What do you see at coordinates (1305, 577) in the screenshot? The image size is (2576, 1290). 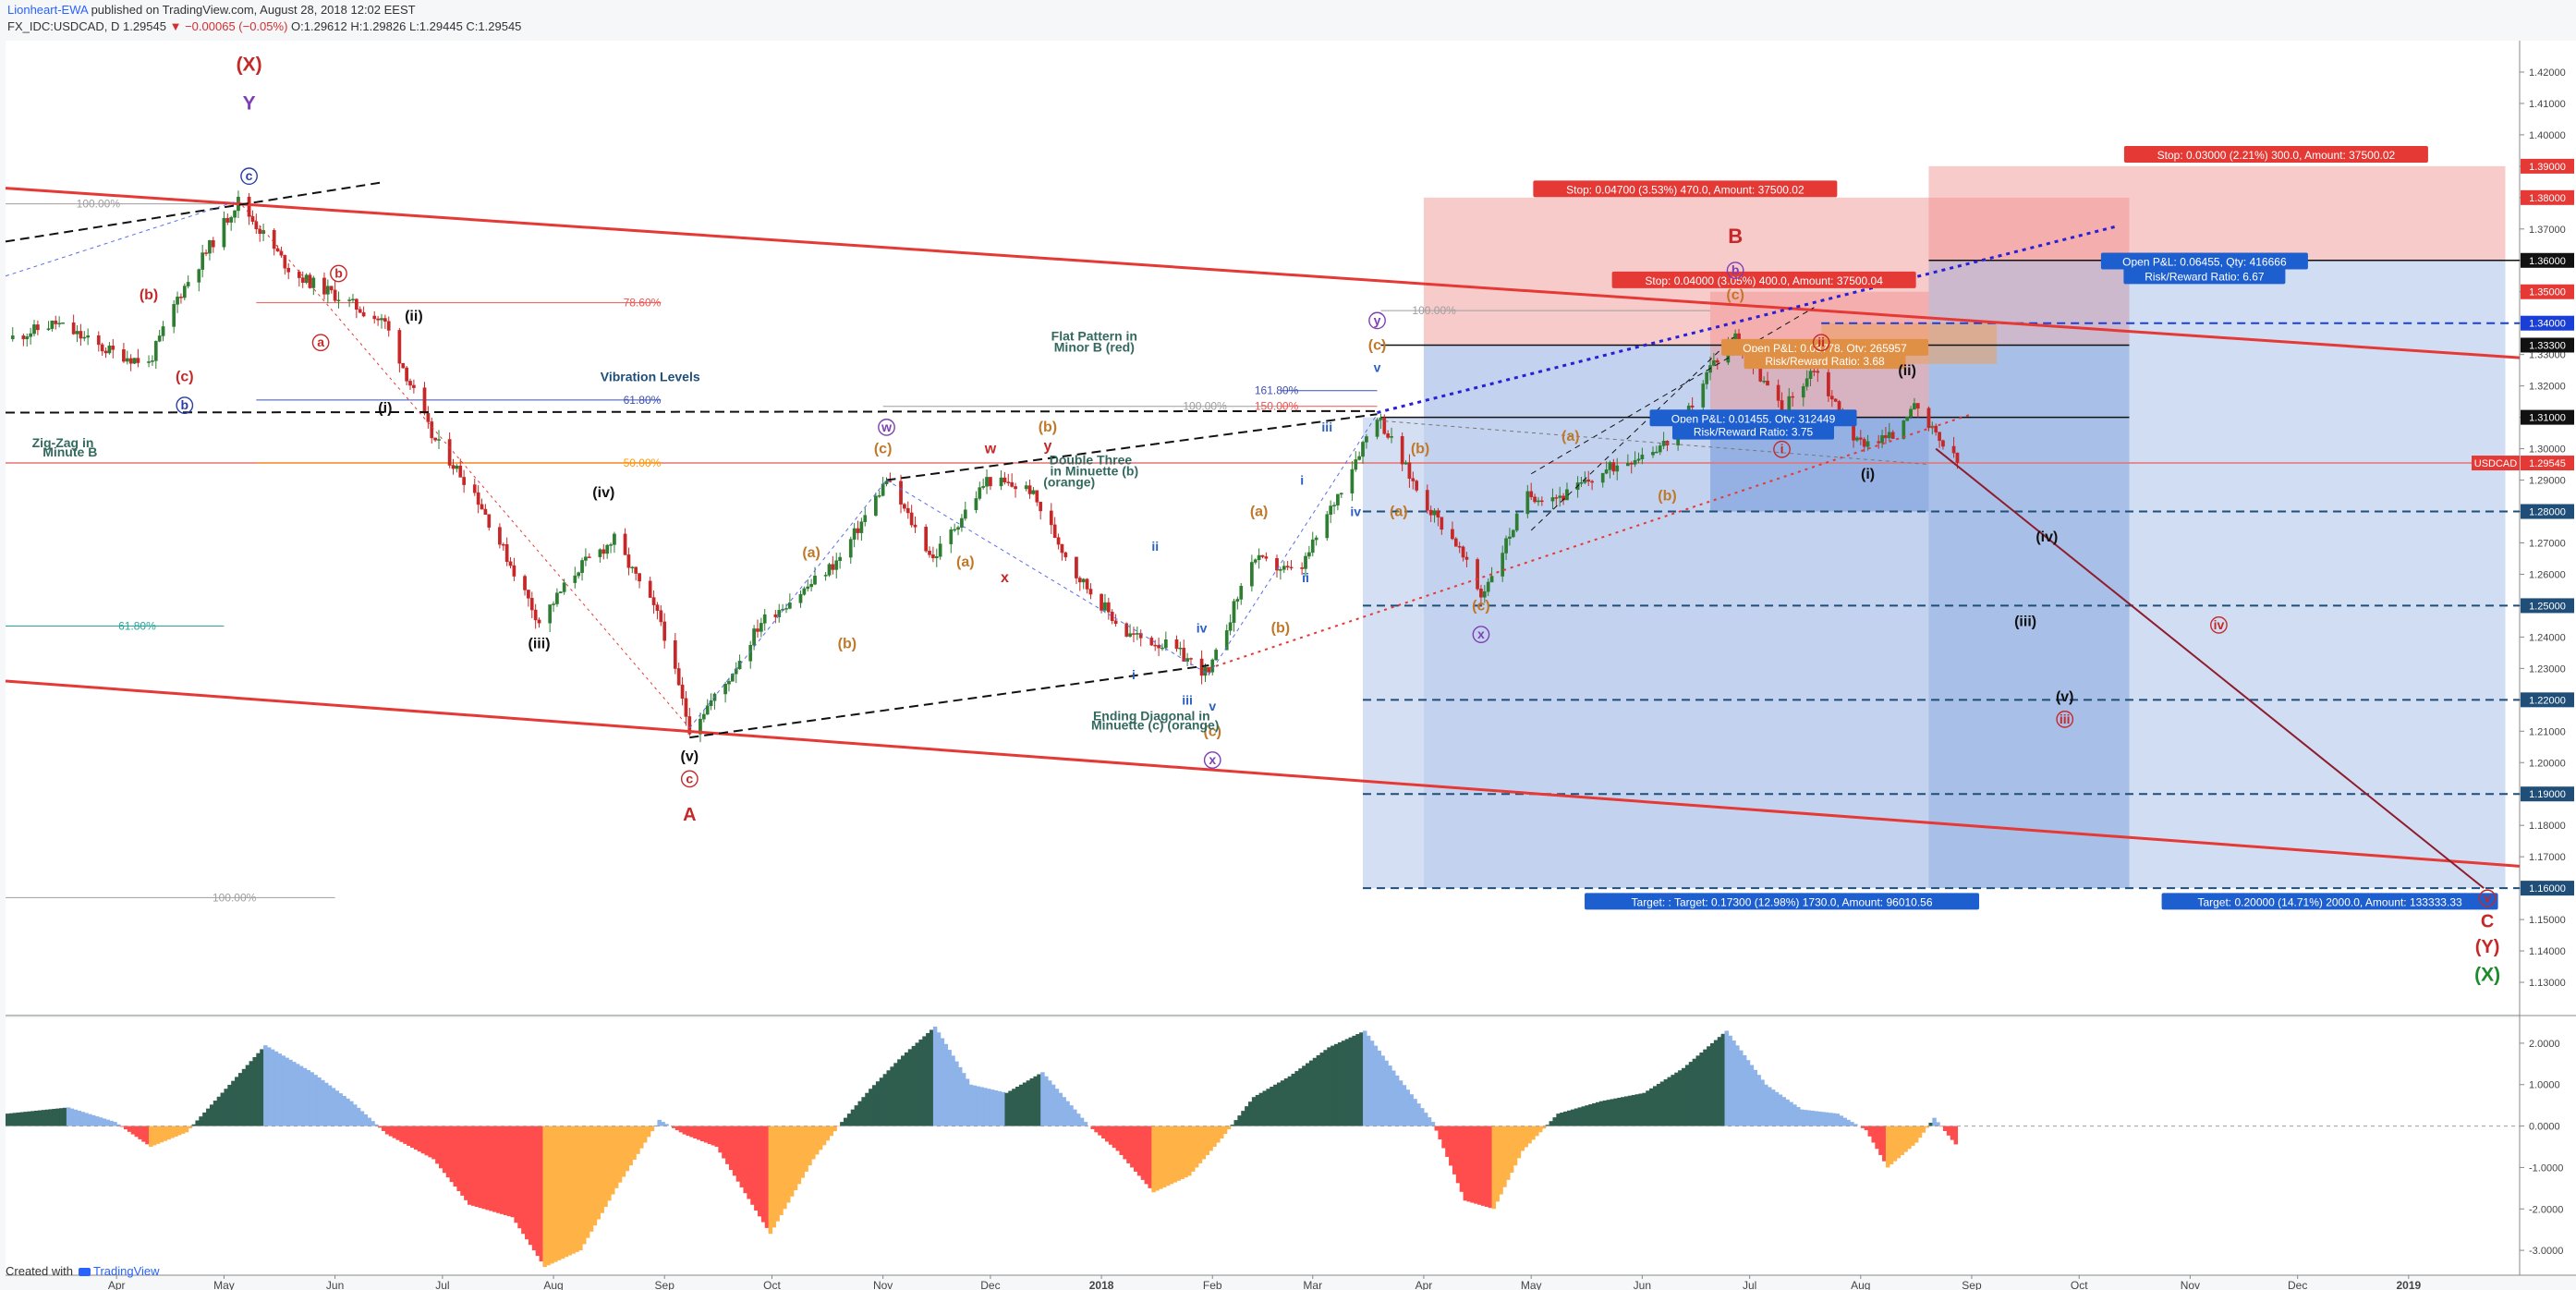 I see `wave-label: ii` at bounding box center [1305, 577].